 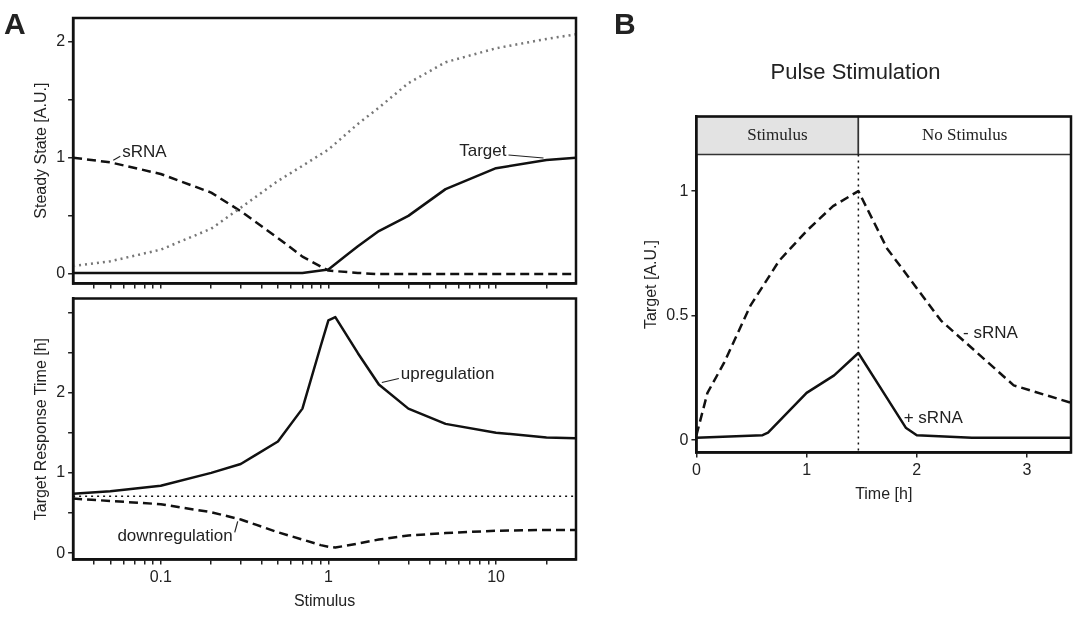 What do you see at coordinates (145, 152) in the screenshot?
I see `annotation: sRNA` at bounding box center [145, 152].